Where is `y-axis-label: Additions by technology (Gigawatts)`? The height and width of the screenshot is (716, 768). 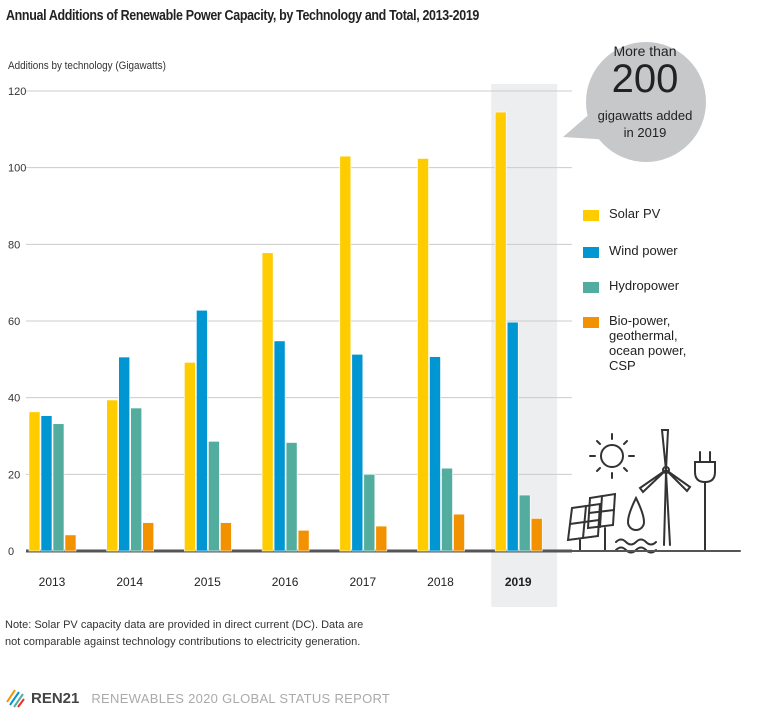 y-axis-label: Additions by technology (Gigawatts) is located at coordinates (87, 66).